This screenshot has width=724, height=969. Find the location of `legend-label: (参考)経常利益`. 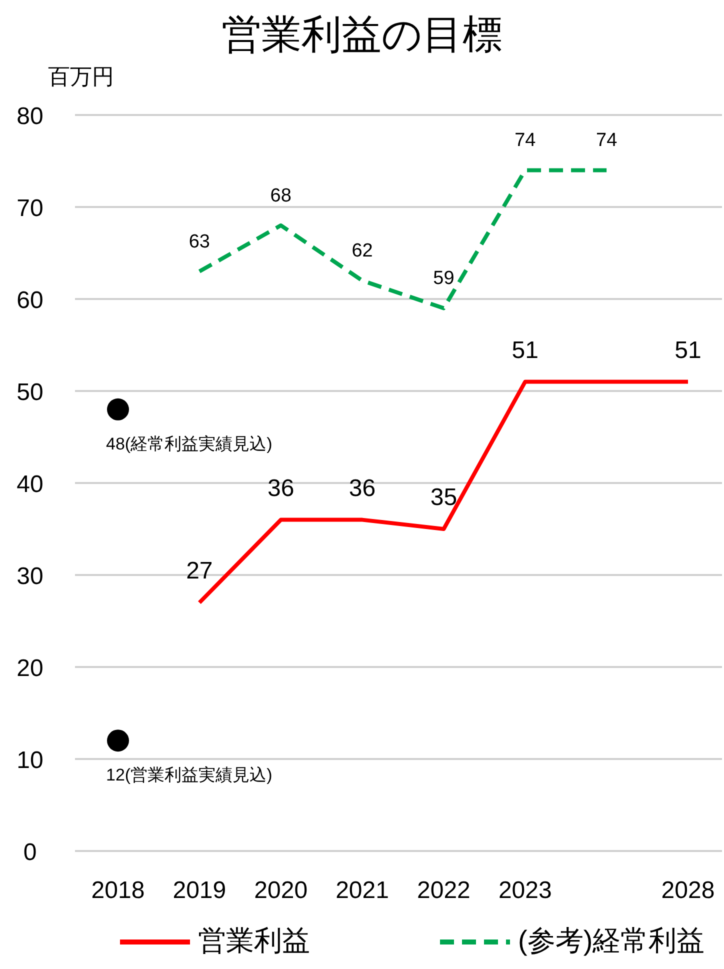

legend-label: (参考)経常利益 is located at coordinates (611, 940).